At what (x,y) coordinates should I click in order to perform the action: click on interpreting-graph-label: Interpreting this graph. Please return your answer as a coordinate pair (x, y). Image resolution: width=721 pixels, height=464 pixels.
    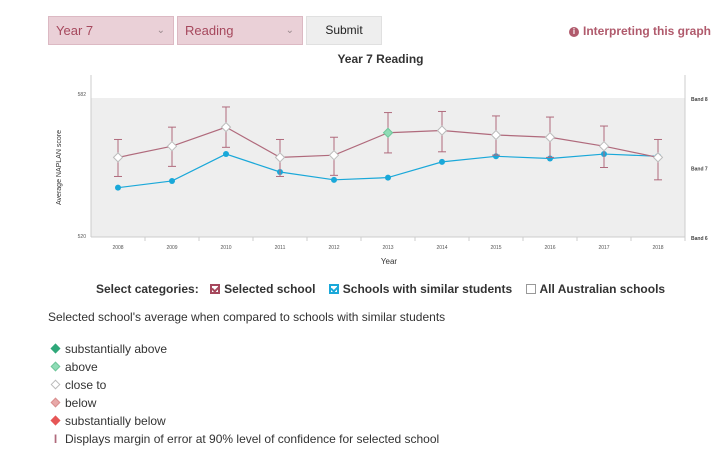
    Looking at the image, I should click on (646, 31).